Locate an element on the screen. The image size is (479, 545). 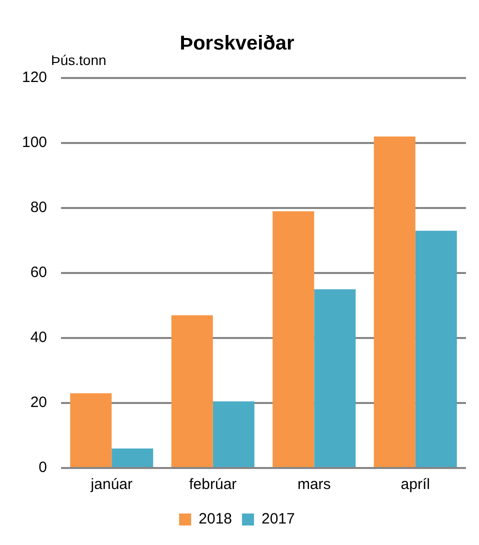
y-tick-label: 80 is located at coordinates (39, 207).